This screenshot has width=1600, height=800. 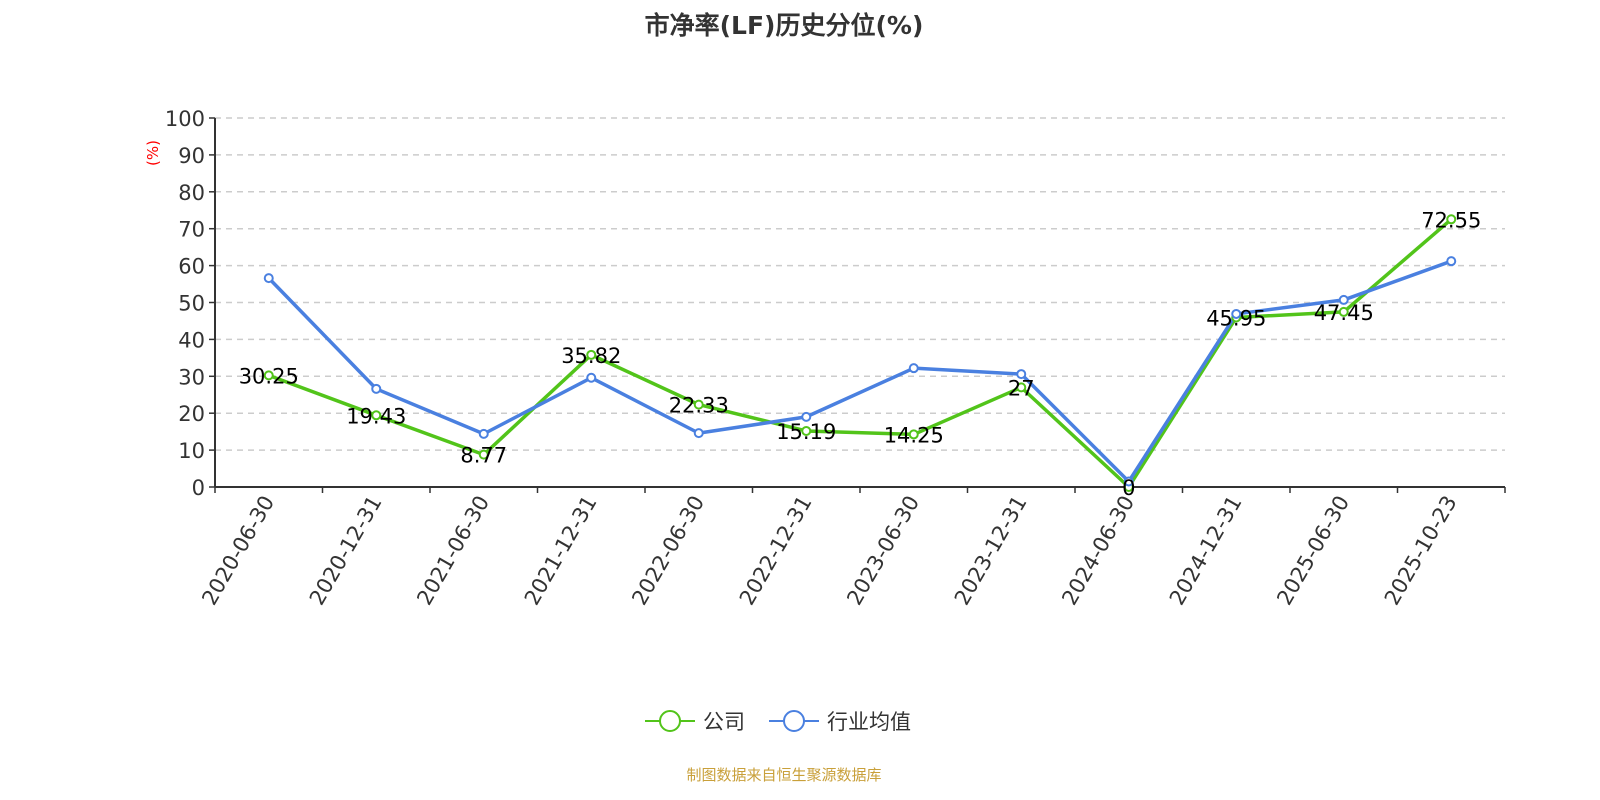 I want to click on data-label: 19.43, so click(x=376, y=416).